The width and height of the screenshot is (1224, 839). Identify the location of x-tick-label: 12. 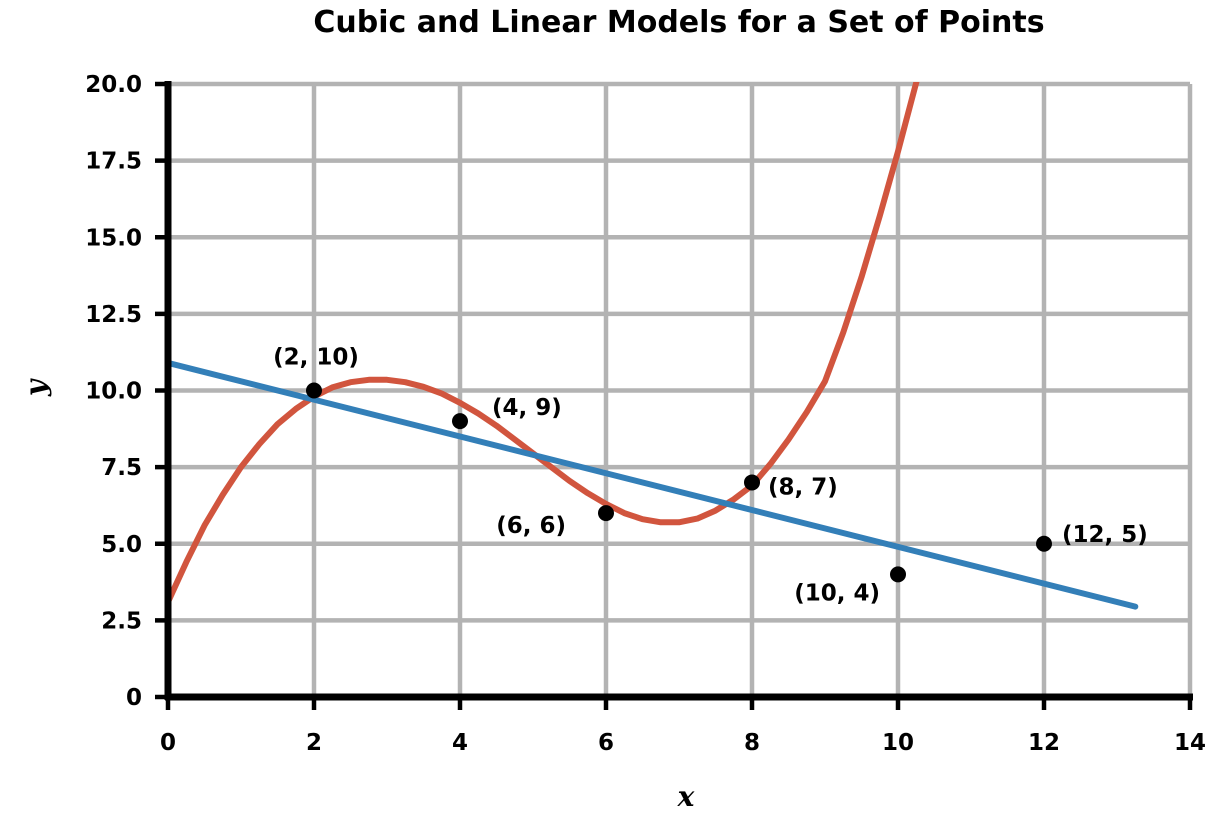
(1044, 743).